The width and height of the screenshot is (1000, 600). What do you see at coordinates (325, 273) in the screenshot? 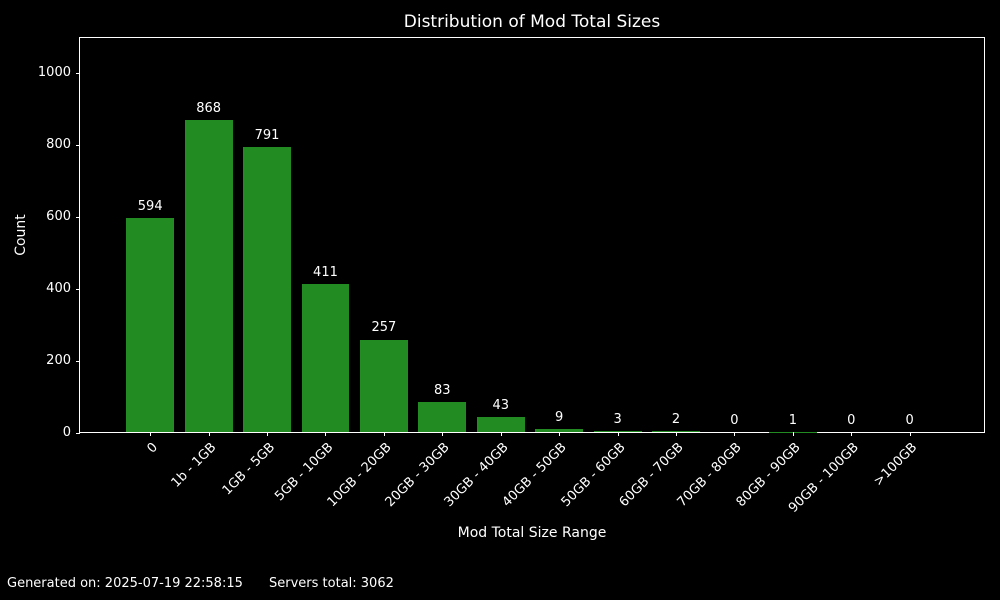
I see `bar-value-label: 411` at bounding box center [325, 273].